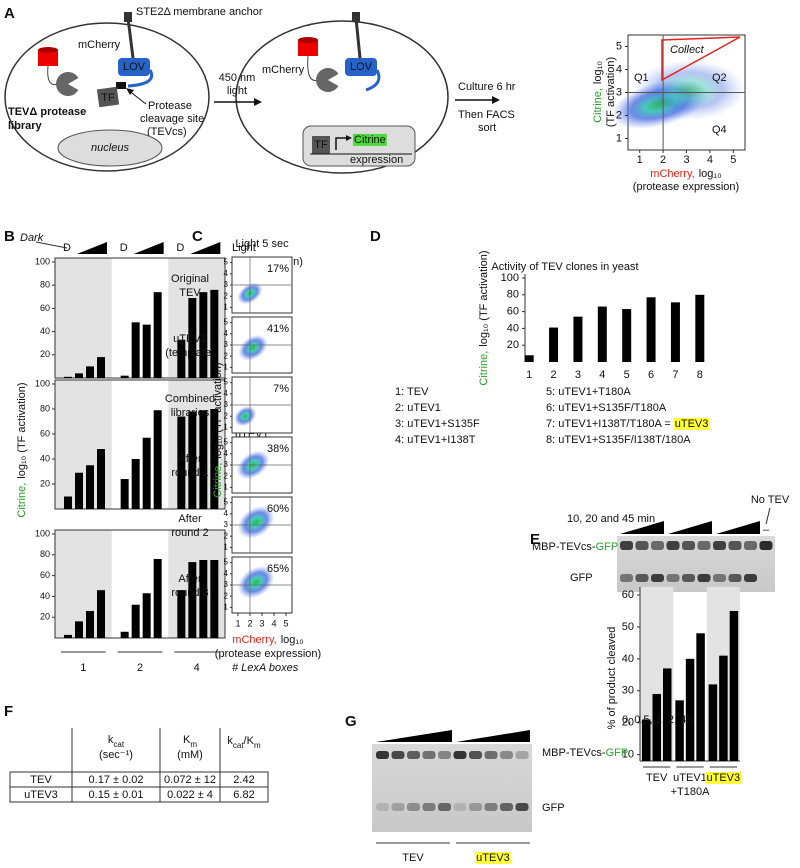 The height and width of the screenshot is (868, 800). What do you see at coordinates (766, 530) in the screenshot?
I see `label: –` at bounding box center [766, 530].